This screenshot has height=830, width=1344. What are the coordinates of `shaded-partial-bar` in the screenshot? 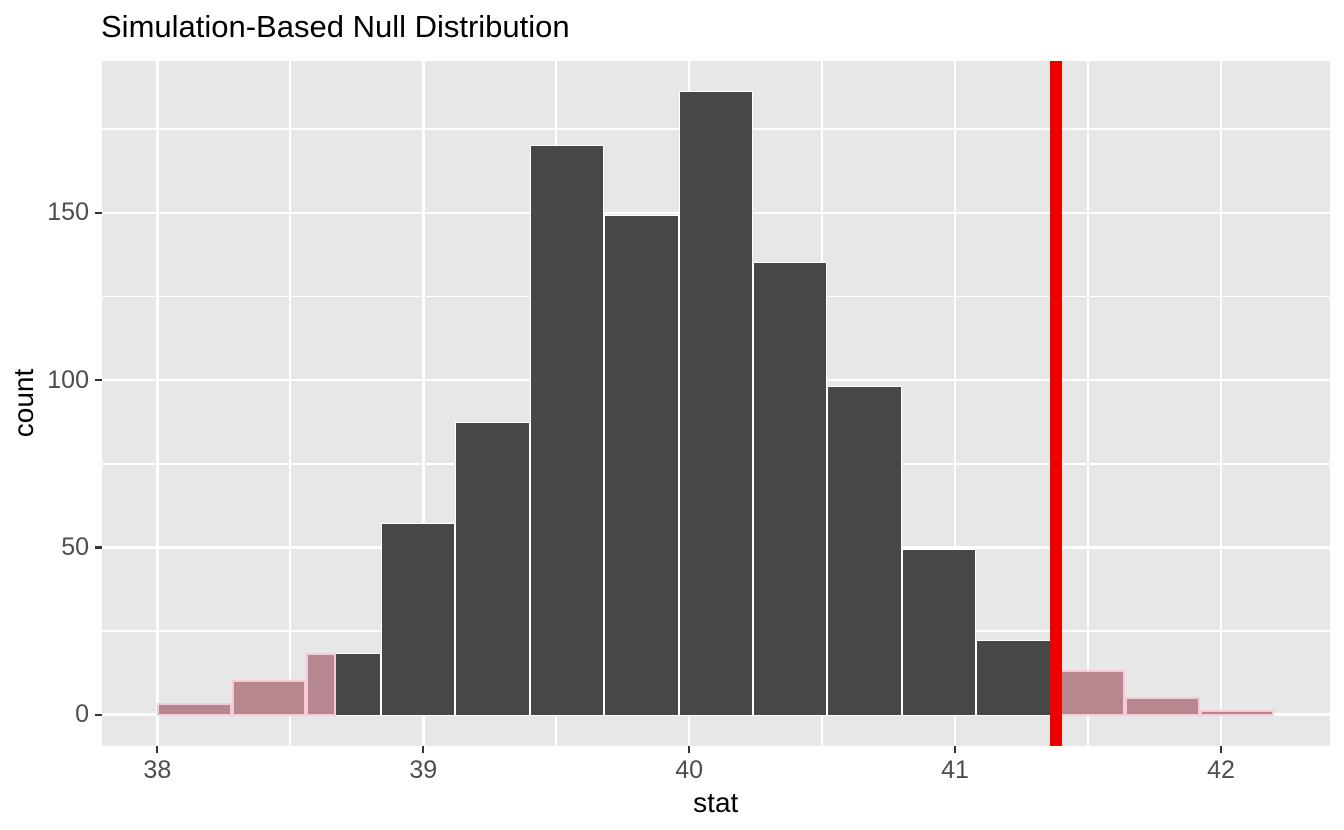 It's located at (321, 685).